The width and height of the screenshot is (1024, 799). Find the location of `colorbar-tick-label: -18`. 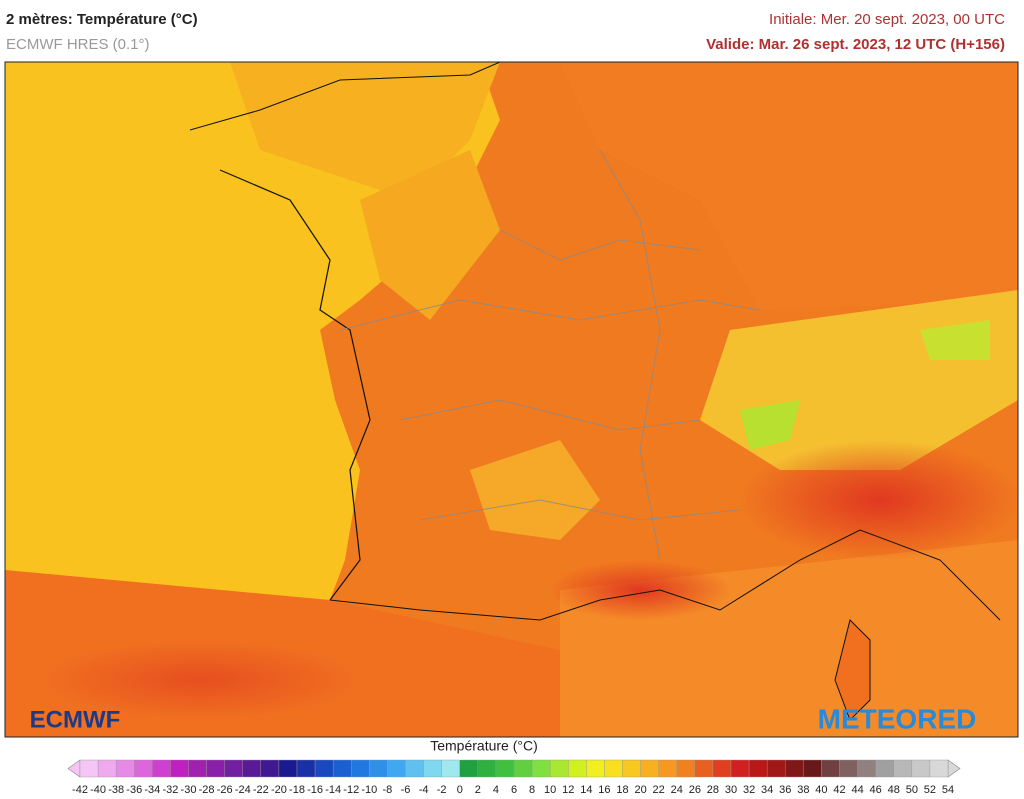

colorbar-tick-label: -18 is located at coordinates (297, 790).